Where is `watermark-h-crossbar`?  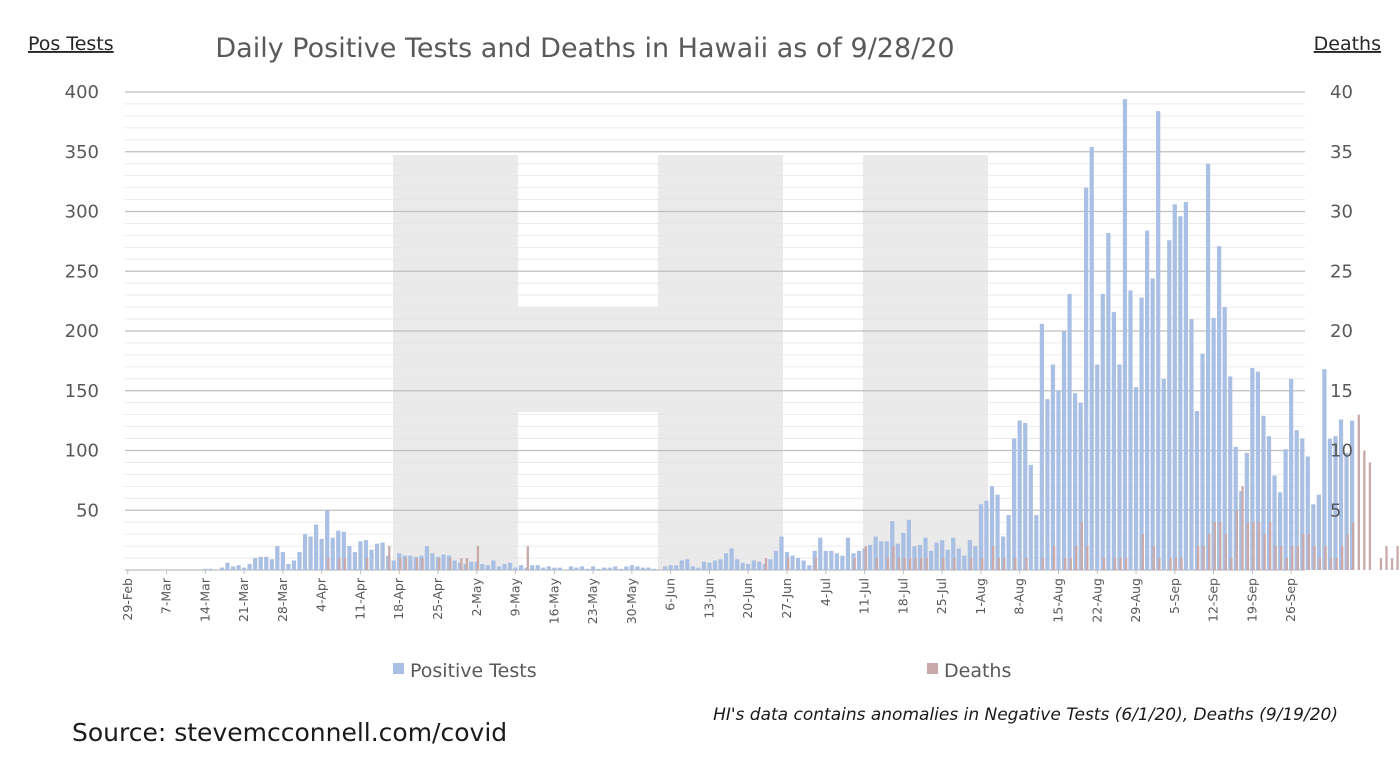 watermark-h-crossbar is located at coordinates (588, 359).